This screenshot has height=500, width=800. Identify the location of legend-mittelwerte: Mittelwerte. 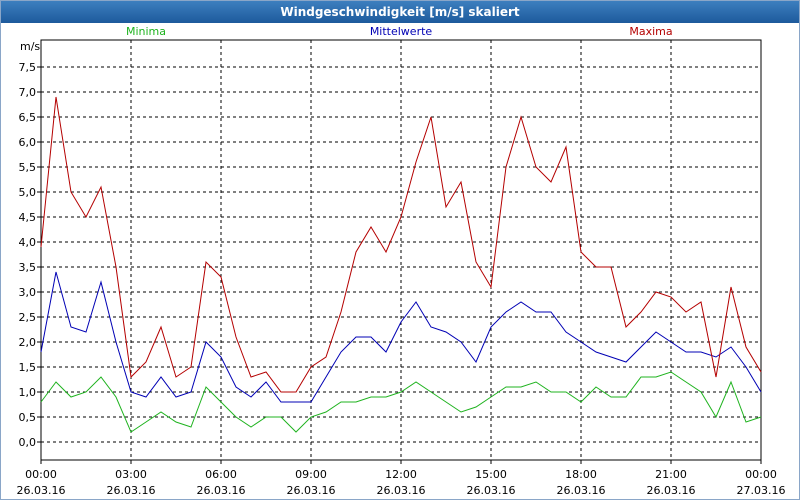
(401, 31).